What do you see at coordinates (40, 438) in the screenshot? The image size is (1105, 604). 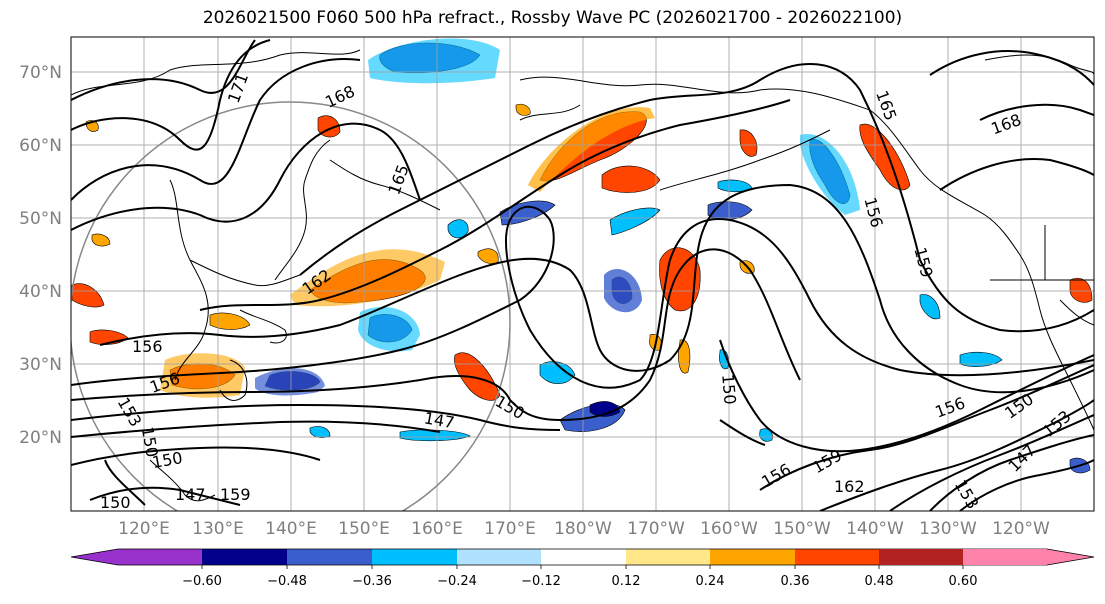 I see `lat-label: 20°N` at bounding box center [40, 438].